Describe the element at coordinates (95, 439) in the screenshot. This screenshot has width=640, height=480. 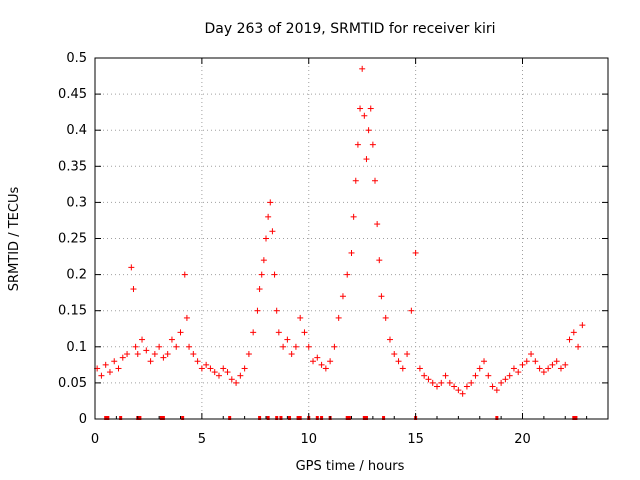
I see `x-tick-label: 0` at that location.